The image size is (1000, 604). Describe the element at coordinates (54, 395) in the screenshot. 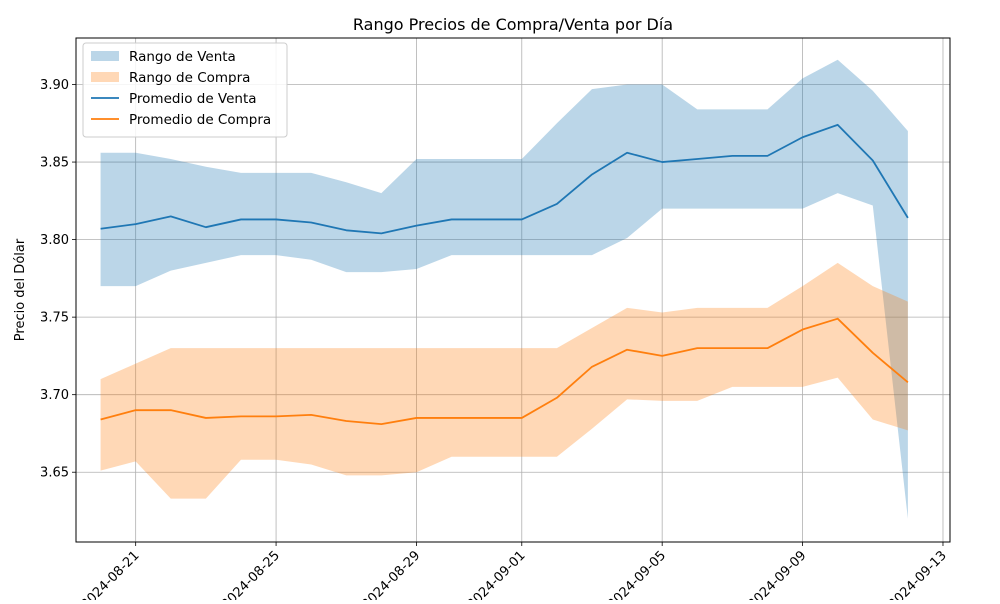

I see `y-tick-label: 3.70` at that location.